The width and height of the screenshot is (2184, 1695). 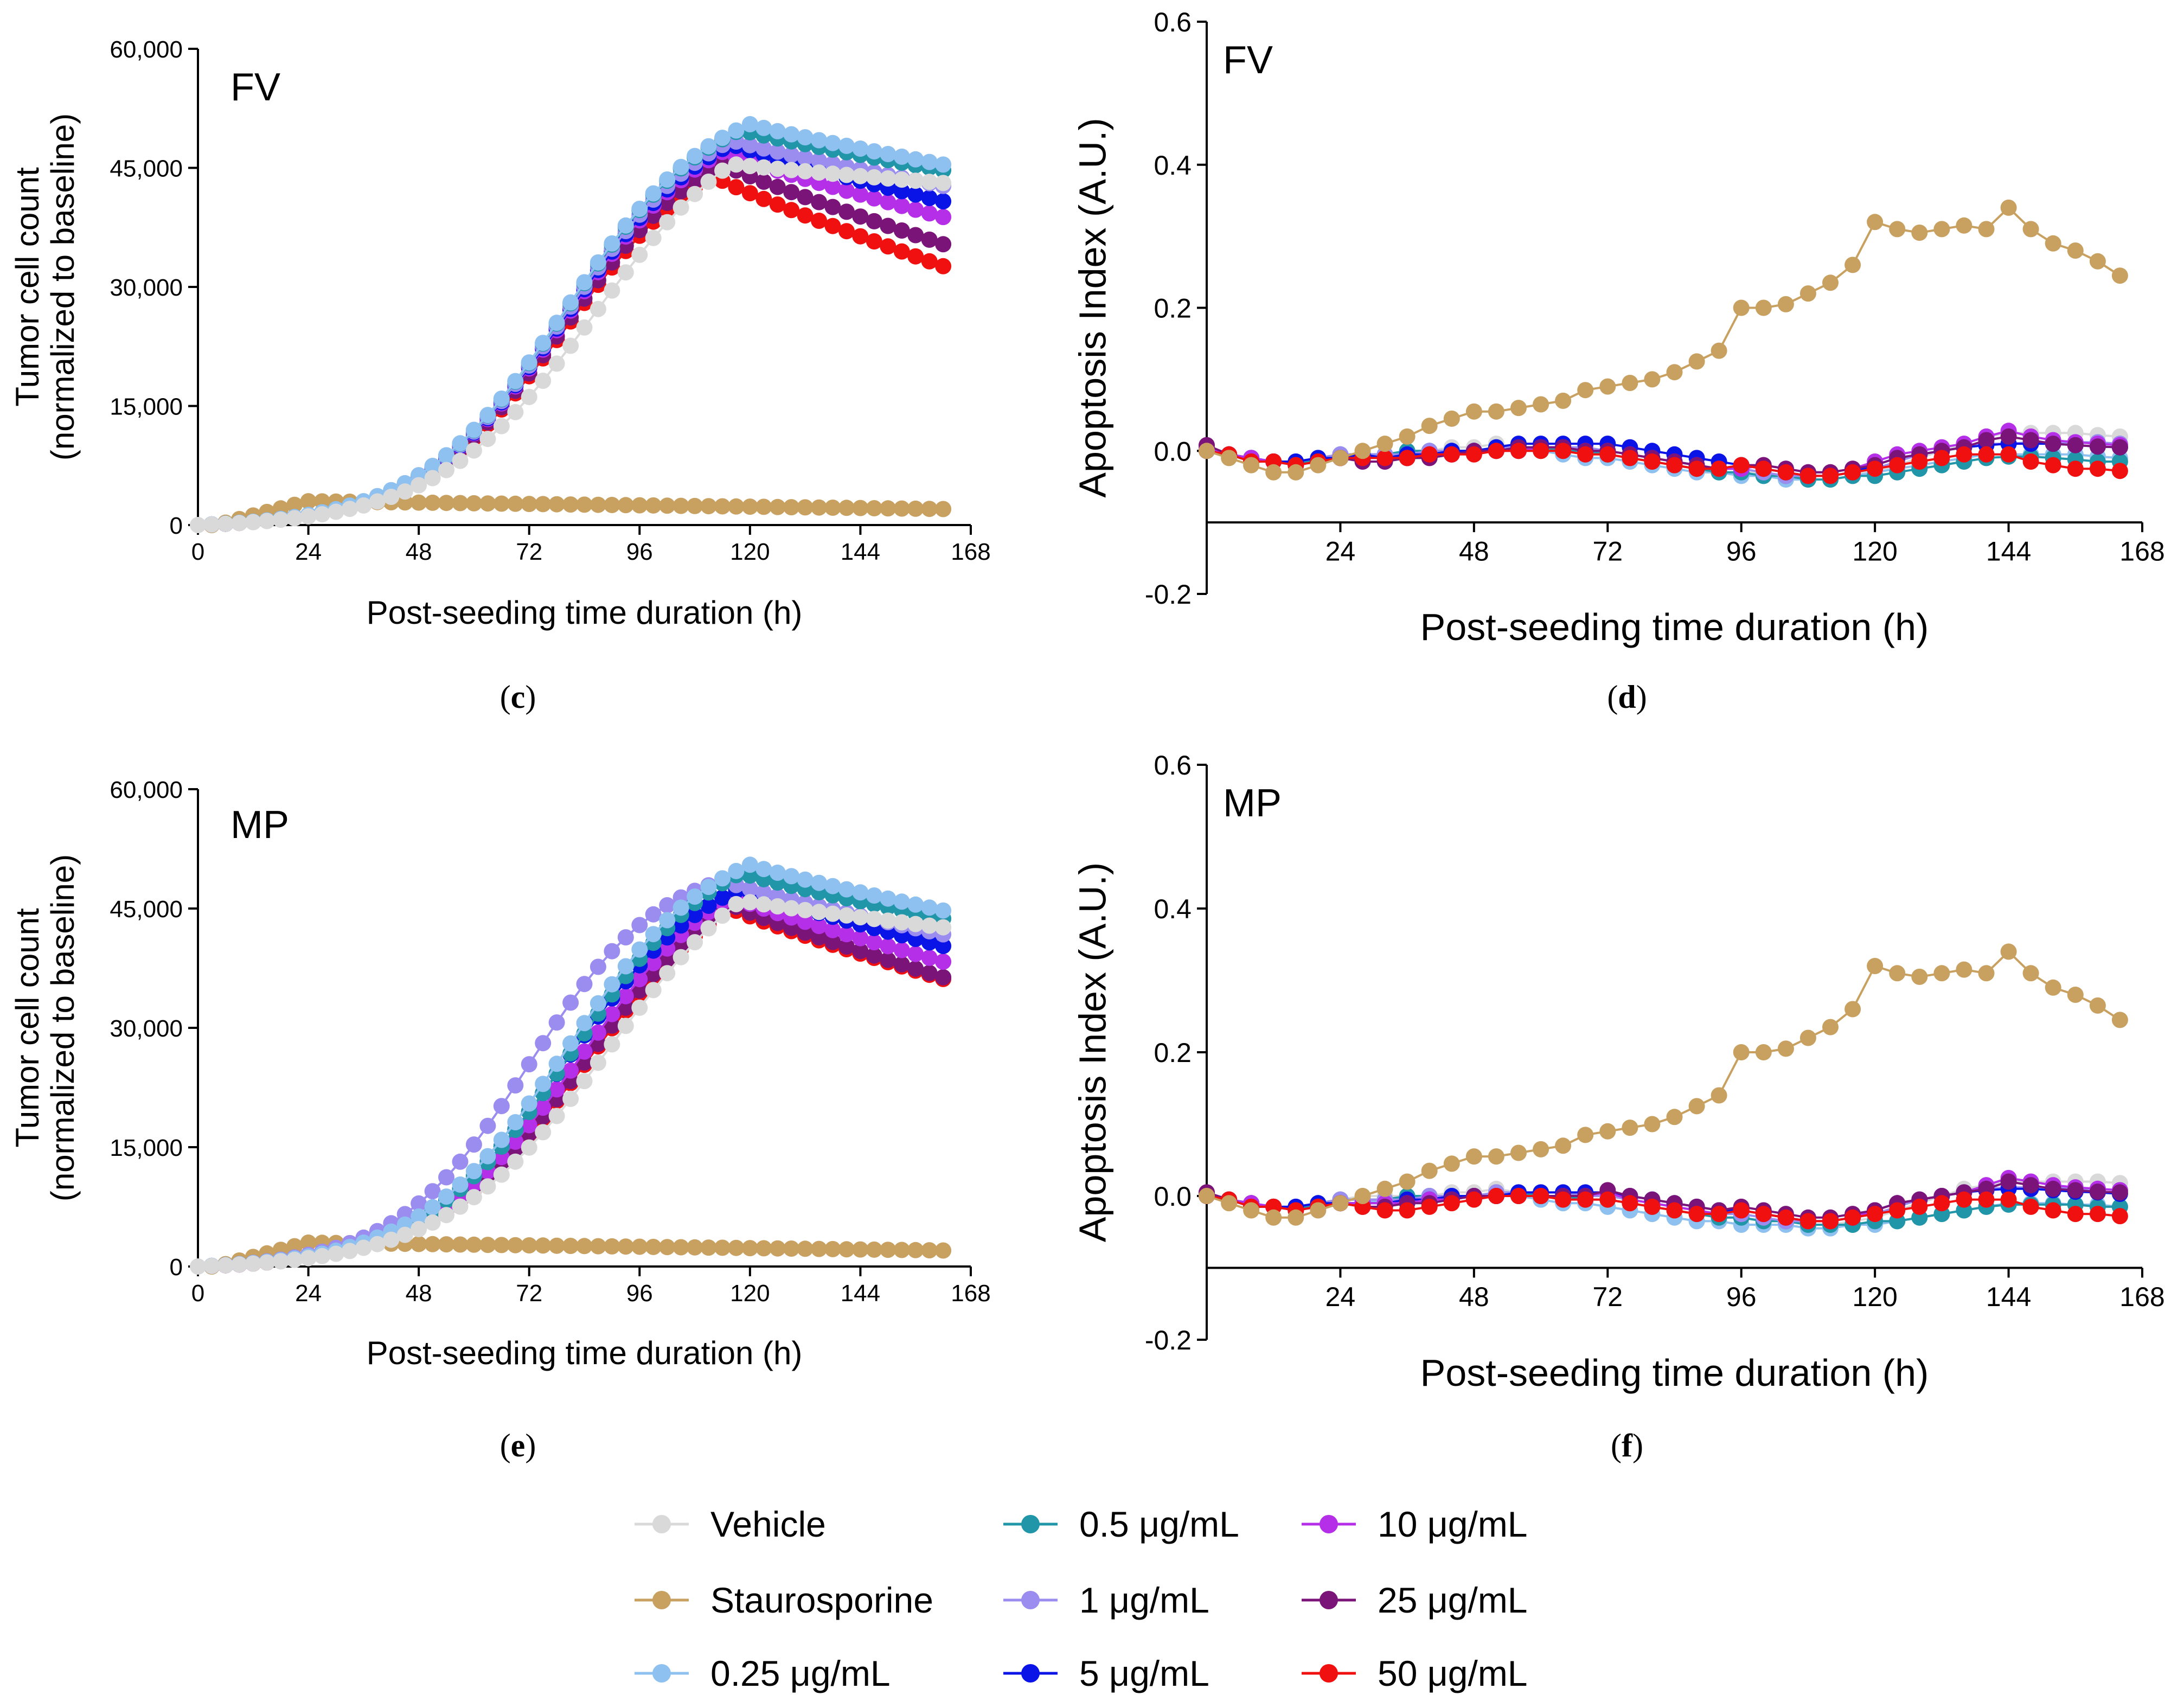 What do you see at coordinates (574, 1086) in the screenshot?
I see `series-25-g-ml` at bounding box center [574, 1086].